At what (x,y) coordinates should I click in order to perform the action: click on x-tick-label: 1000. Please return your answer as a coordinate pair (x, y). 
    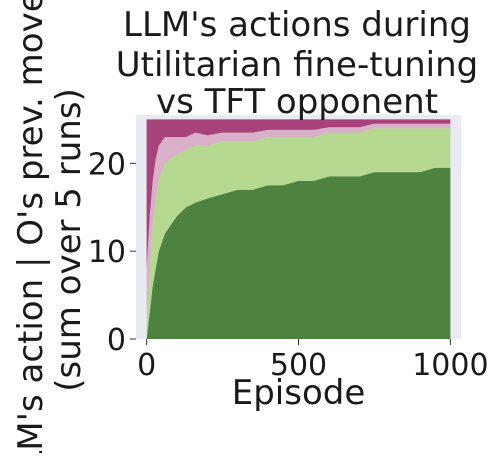
    Looking at the image, I should click on (450, 365).